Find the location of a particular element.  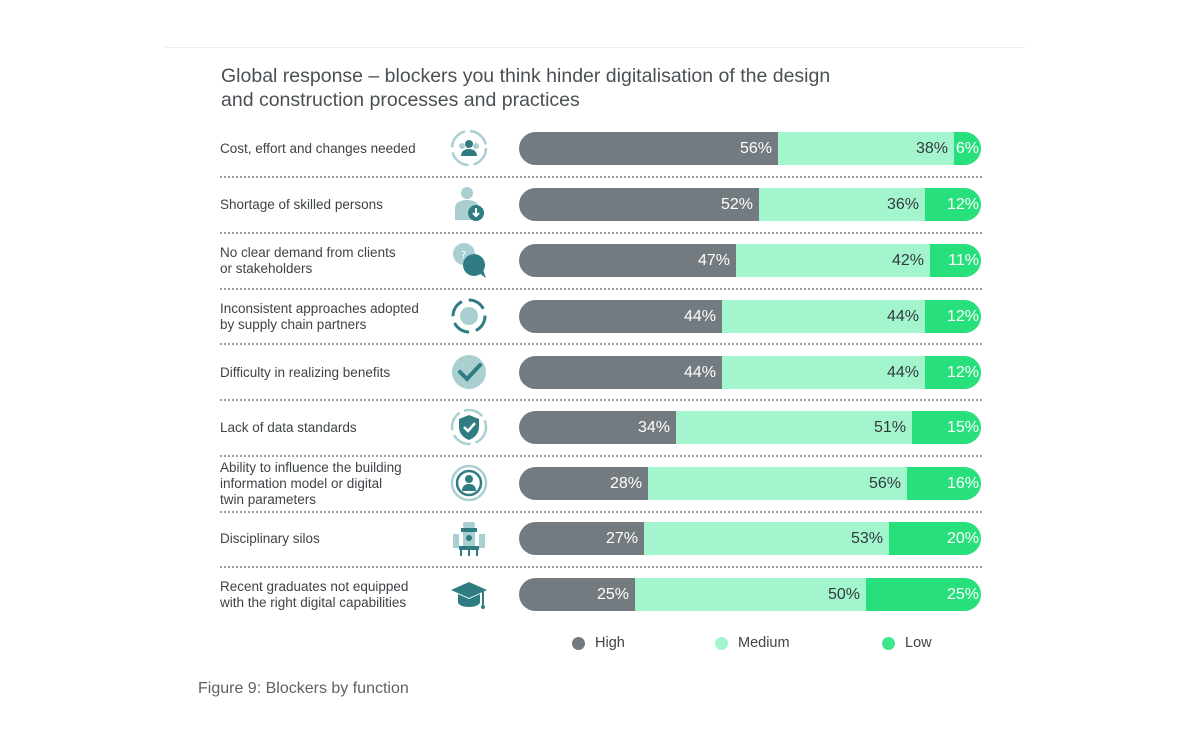

circular-arrows-icon is located at coordinates (469, 316).